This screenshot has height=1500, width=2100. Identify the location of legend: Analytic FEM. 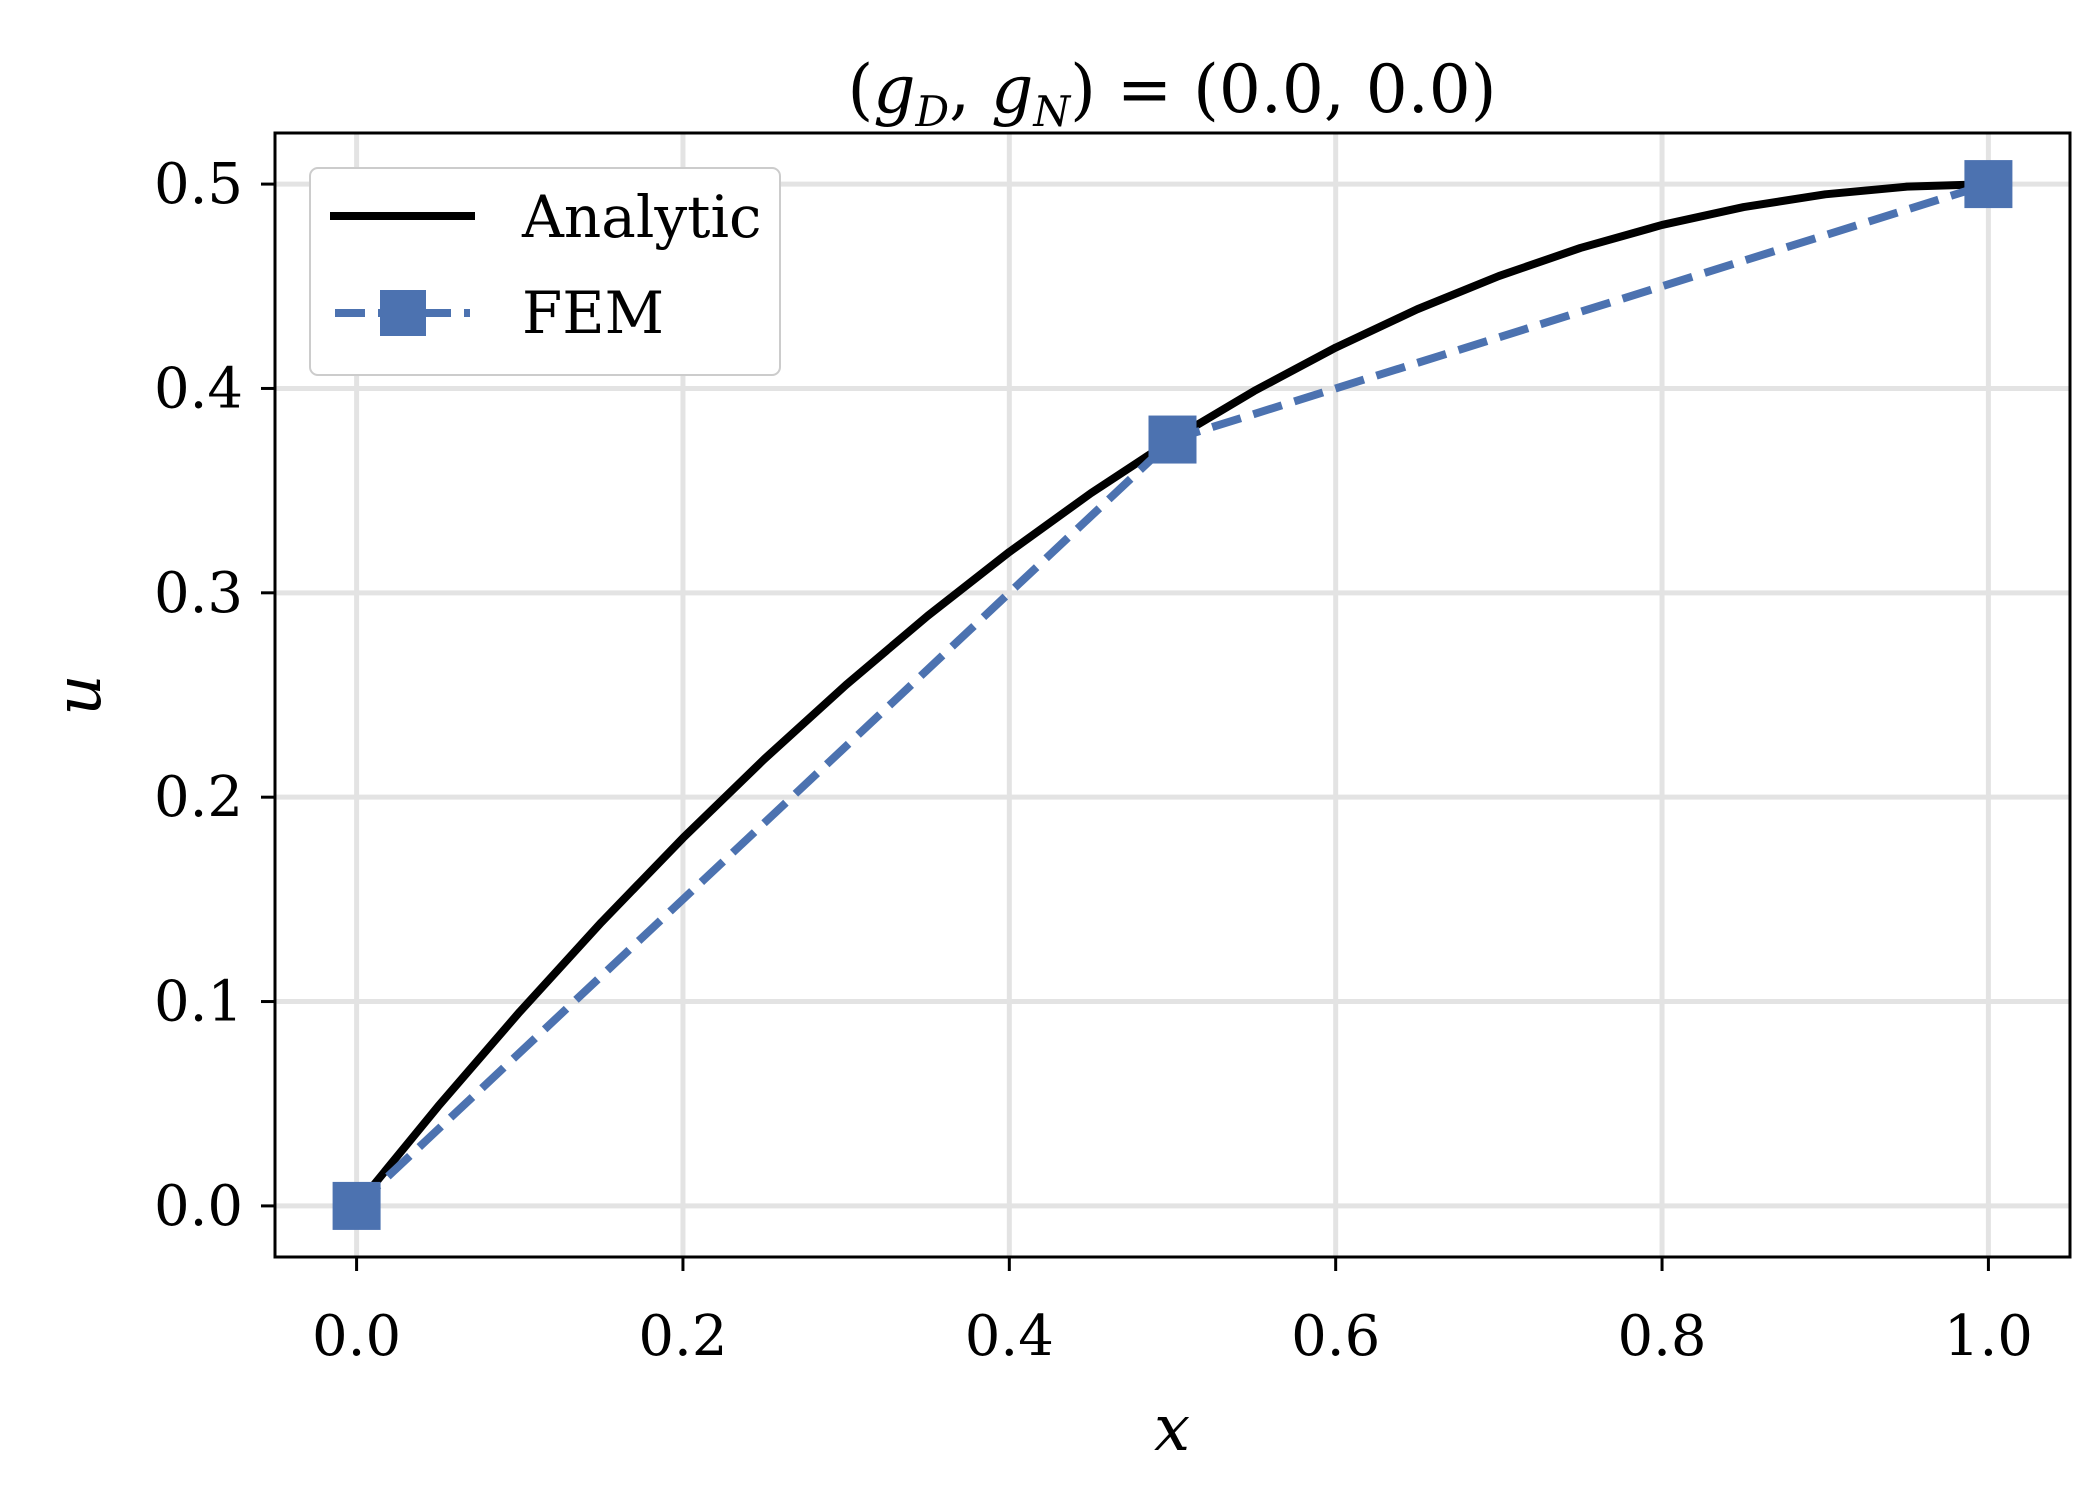
(545, 271).